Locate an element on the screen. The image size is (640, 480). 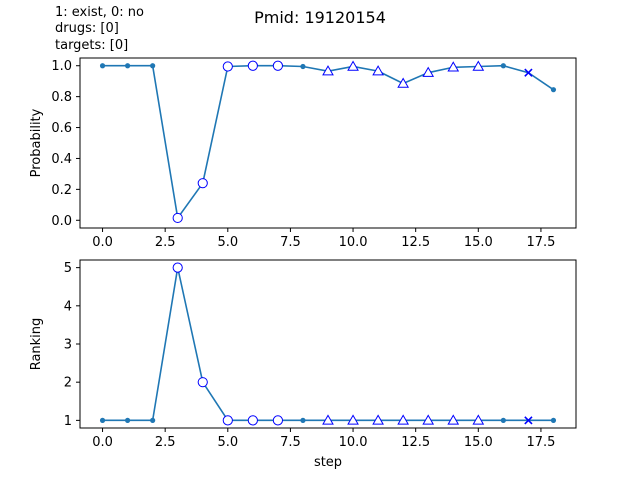
y-tick-label: 5 is located at coordinates (68, 268).